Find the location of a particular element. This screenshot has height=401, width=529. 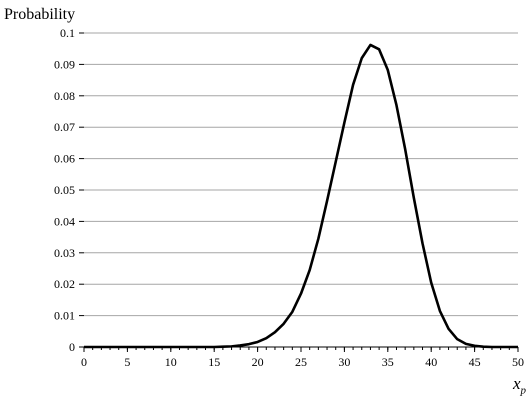

x-tick-label-3: 15 is located at coordinates (214, 362).